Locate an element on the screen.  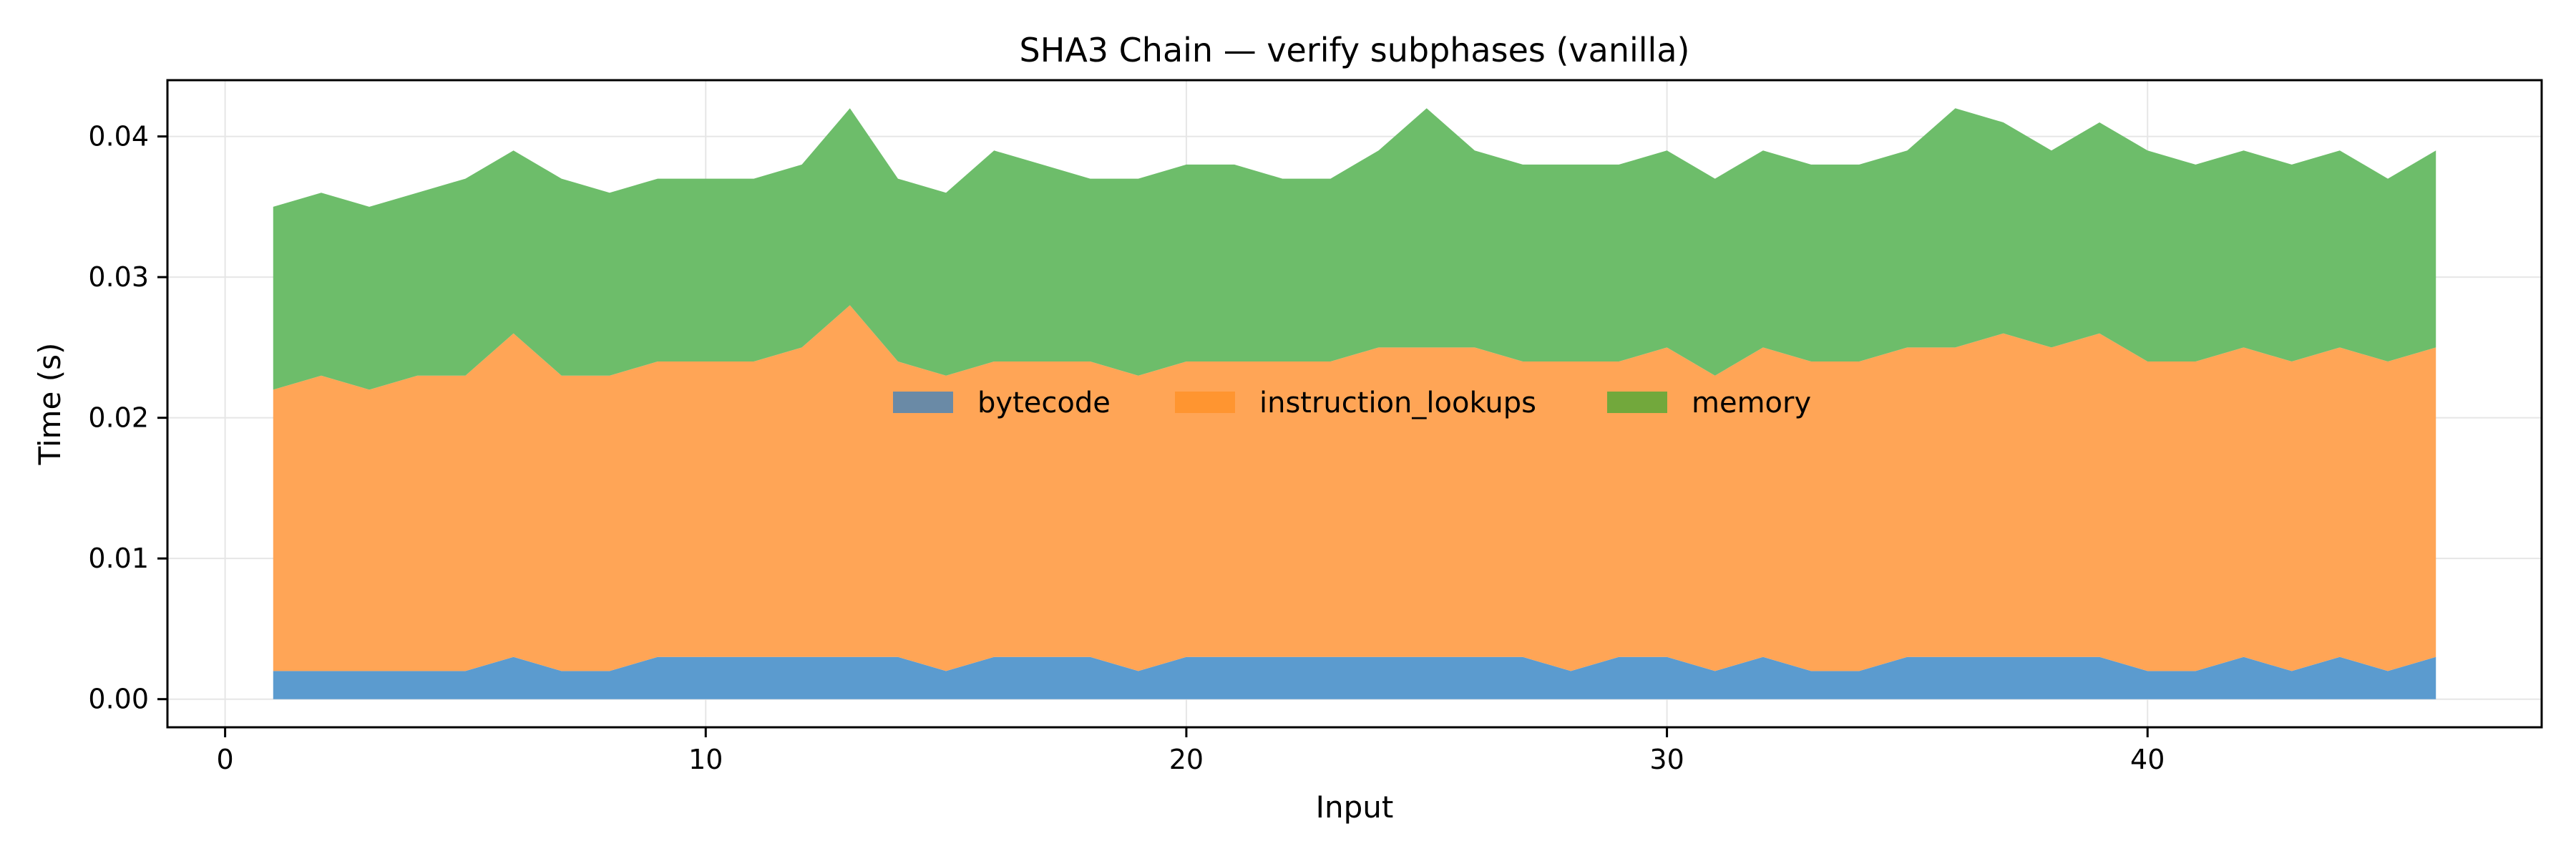
legend-swatch-bytecode is located at coordinates (923, 402).